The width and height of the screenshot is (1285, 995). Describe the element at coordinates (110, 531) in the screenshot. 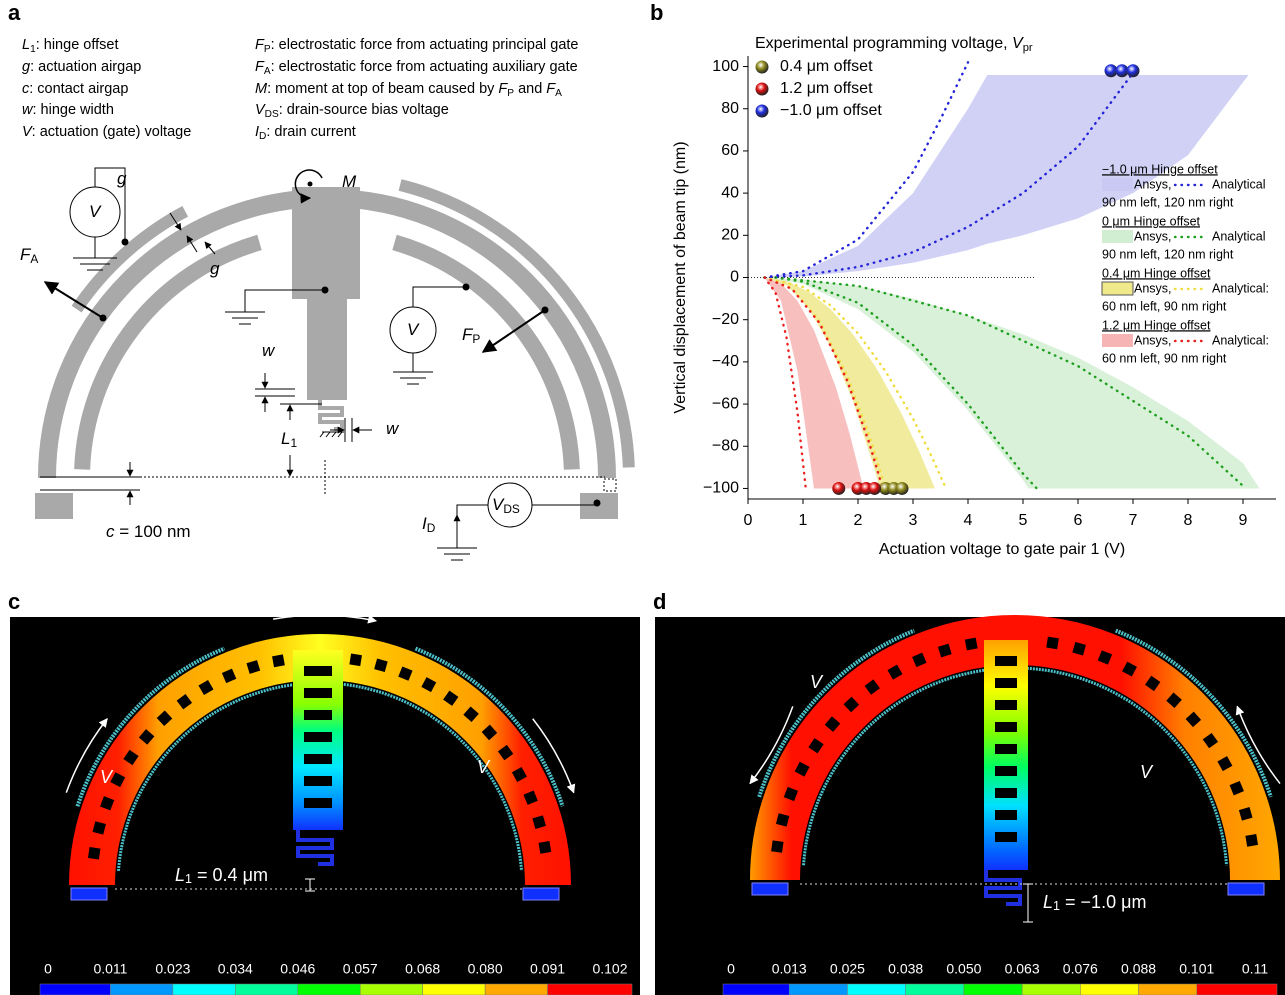

I see `text-part: c` at that location.